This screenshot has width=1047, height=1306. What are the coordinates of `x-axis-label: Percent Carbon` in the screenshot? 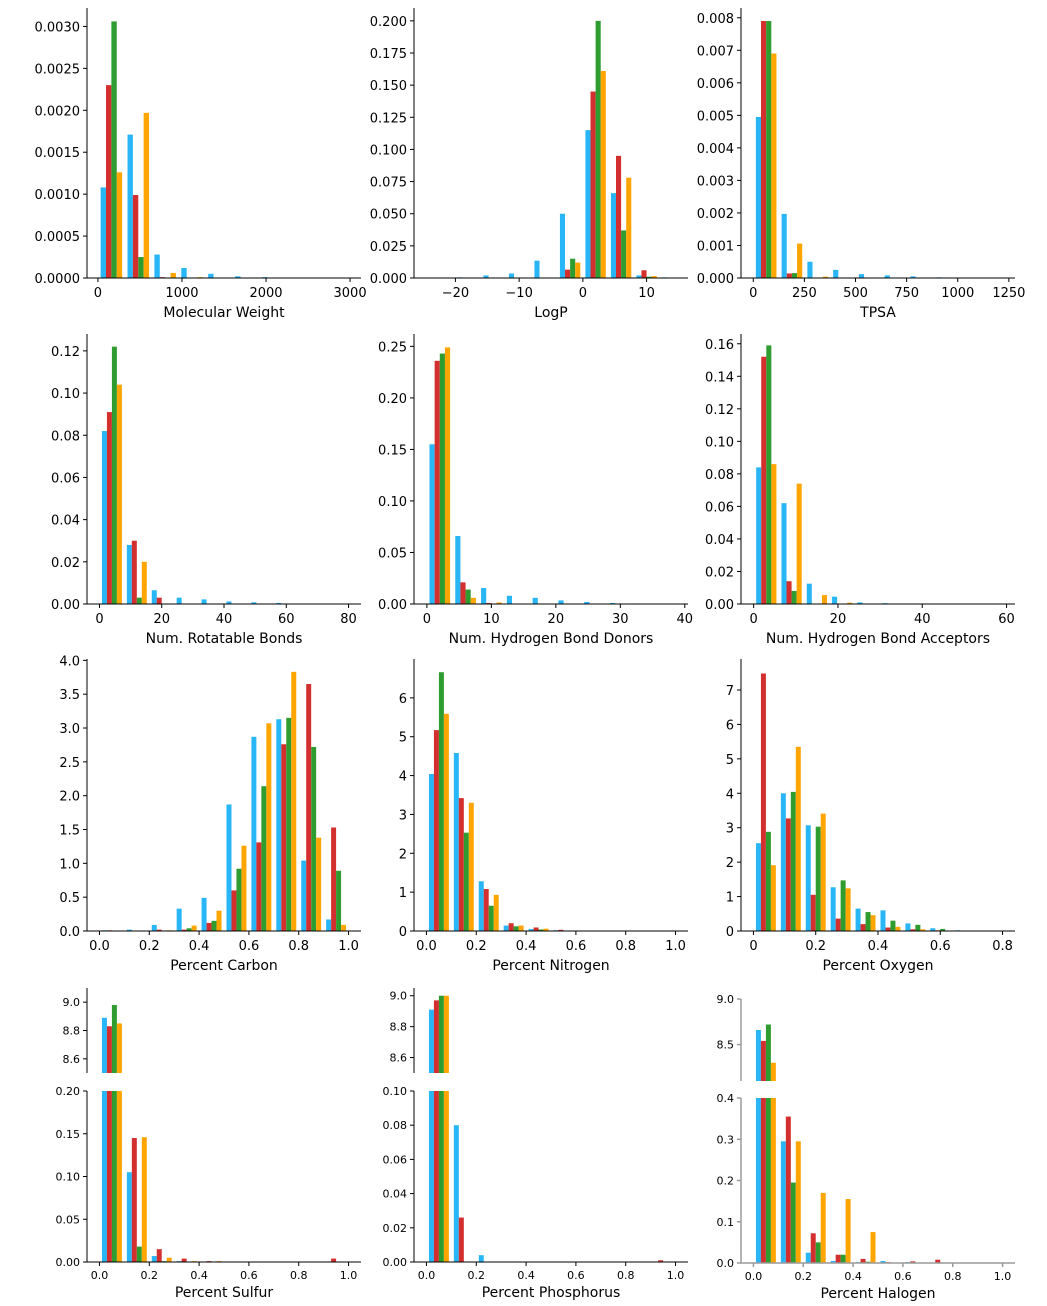 It's located at (224, 966).